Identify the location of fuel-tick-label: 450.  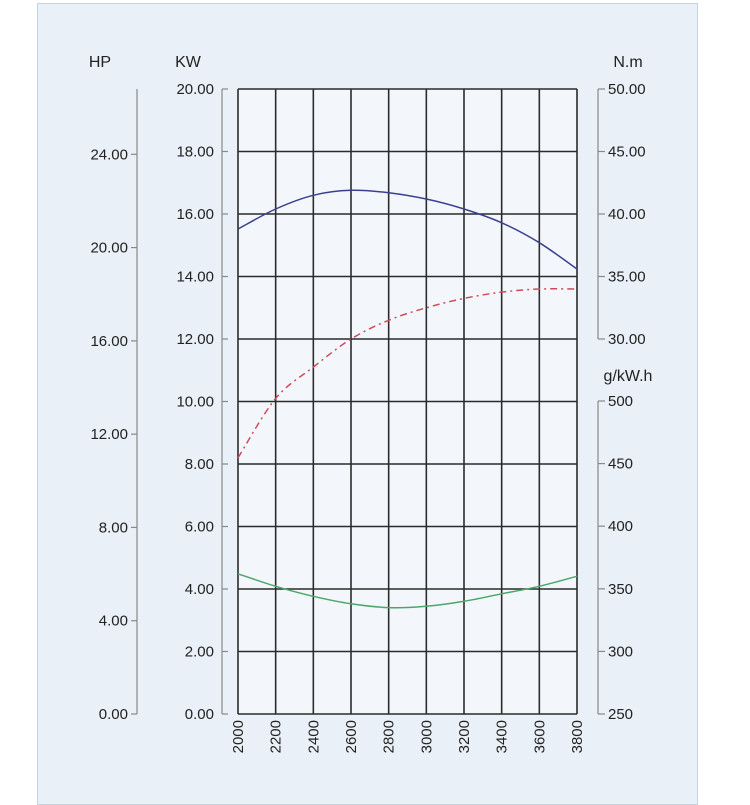
(620, 464).